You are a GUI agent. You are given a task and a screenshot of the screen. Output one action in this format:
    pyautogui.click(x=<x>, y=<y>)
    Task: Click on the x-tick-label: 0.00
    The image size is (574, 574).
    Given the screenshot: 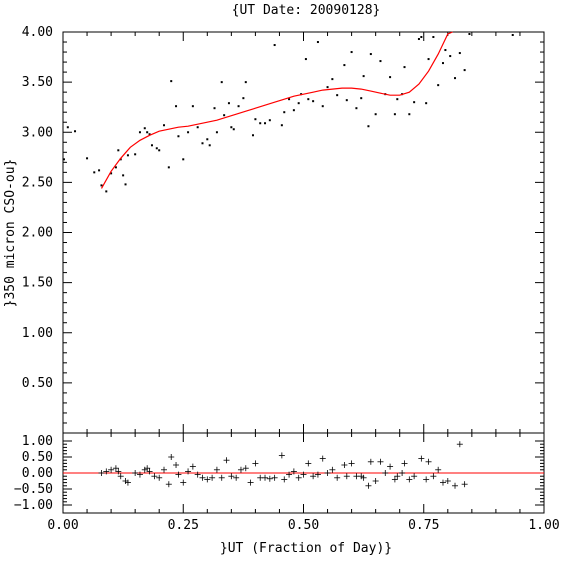 What is the action you would take?
    pyautogui.click(x=62, y=525)
    